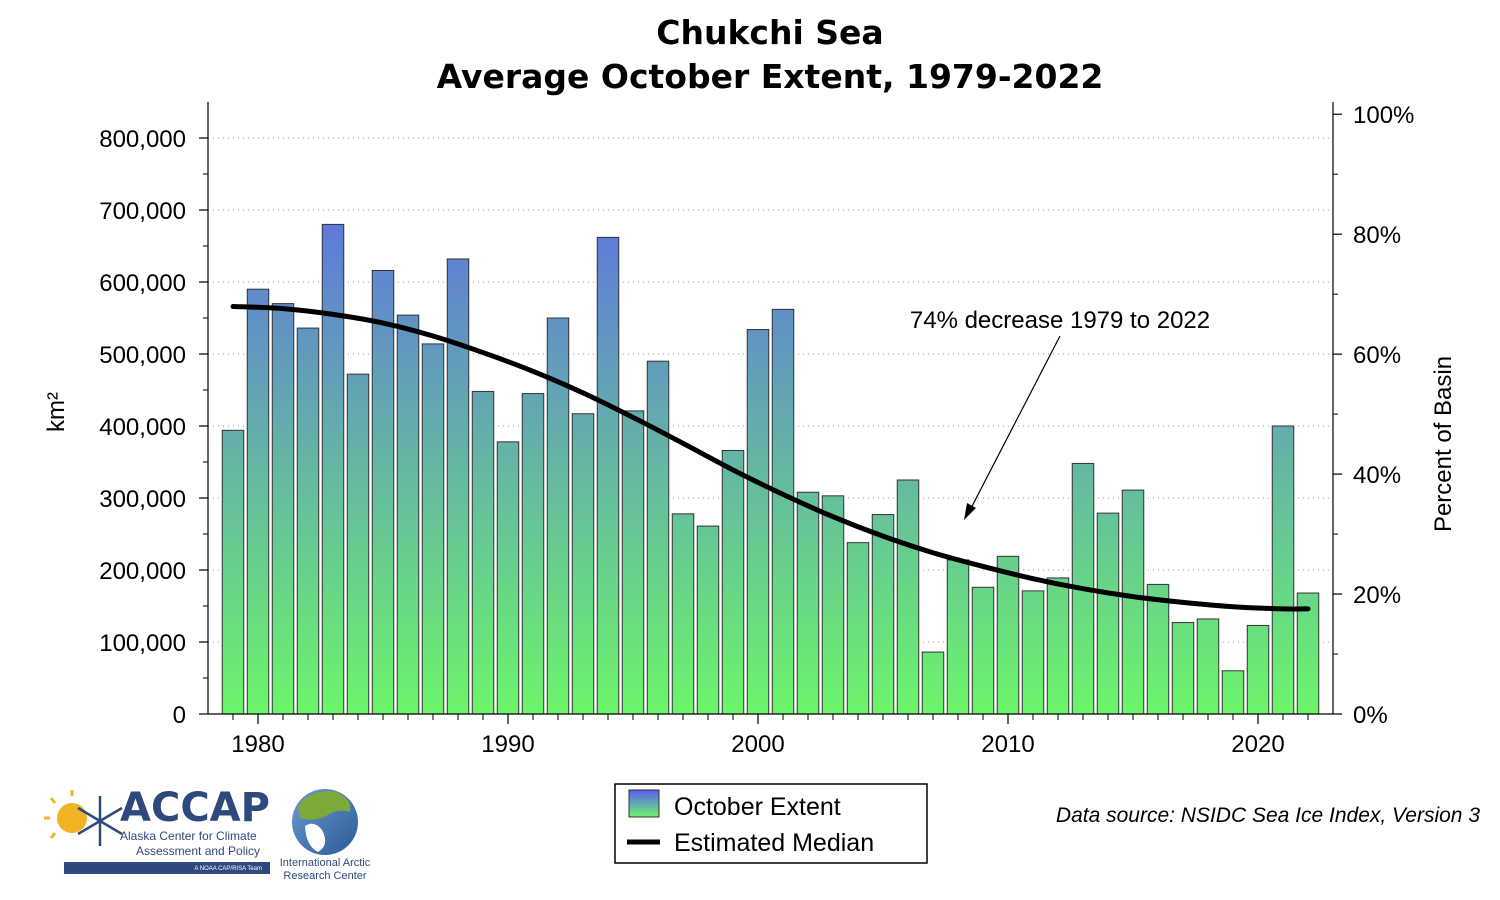 This screenshot has height=900, width=1500. What do you see at coordinates (1208, 666) in the screenshot?
I see `bar-2018` at bounding box center [1208, 666].